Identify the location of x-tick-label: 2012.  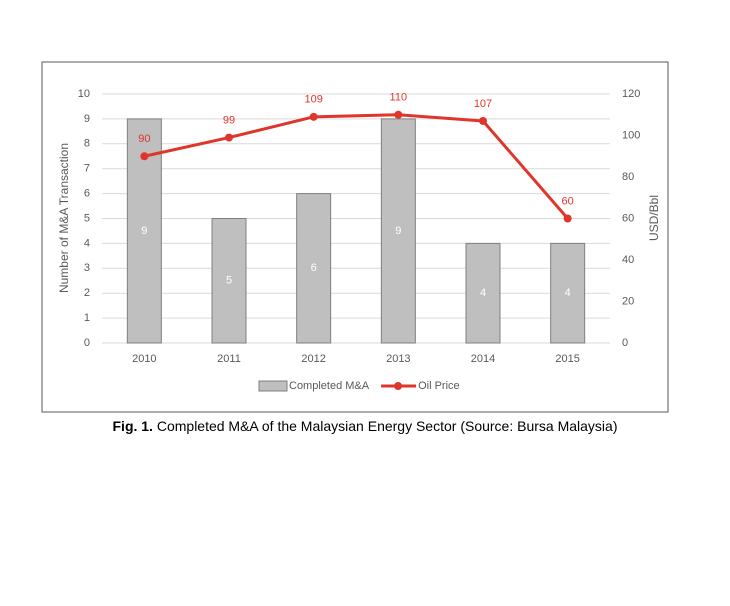
(313, 359).